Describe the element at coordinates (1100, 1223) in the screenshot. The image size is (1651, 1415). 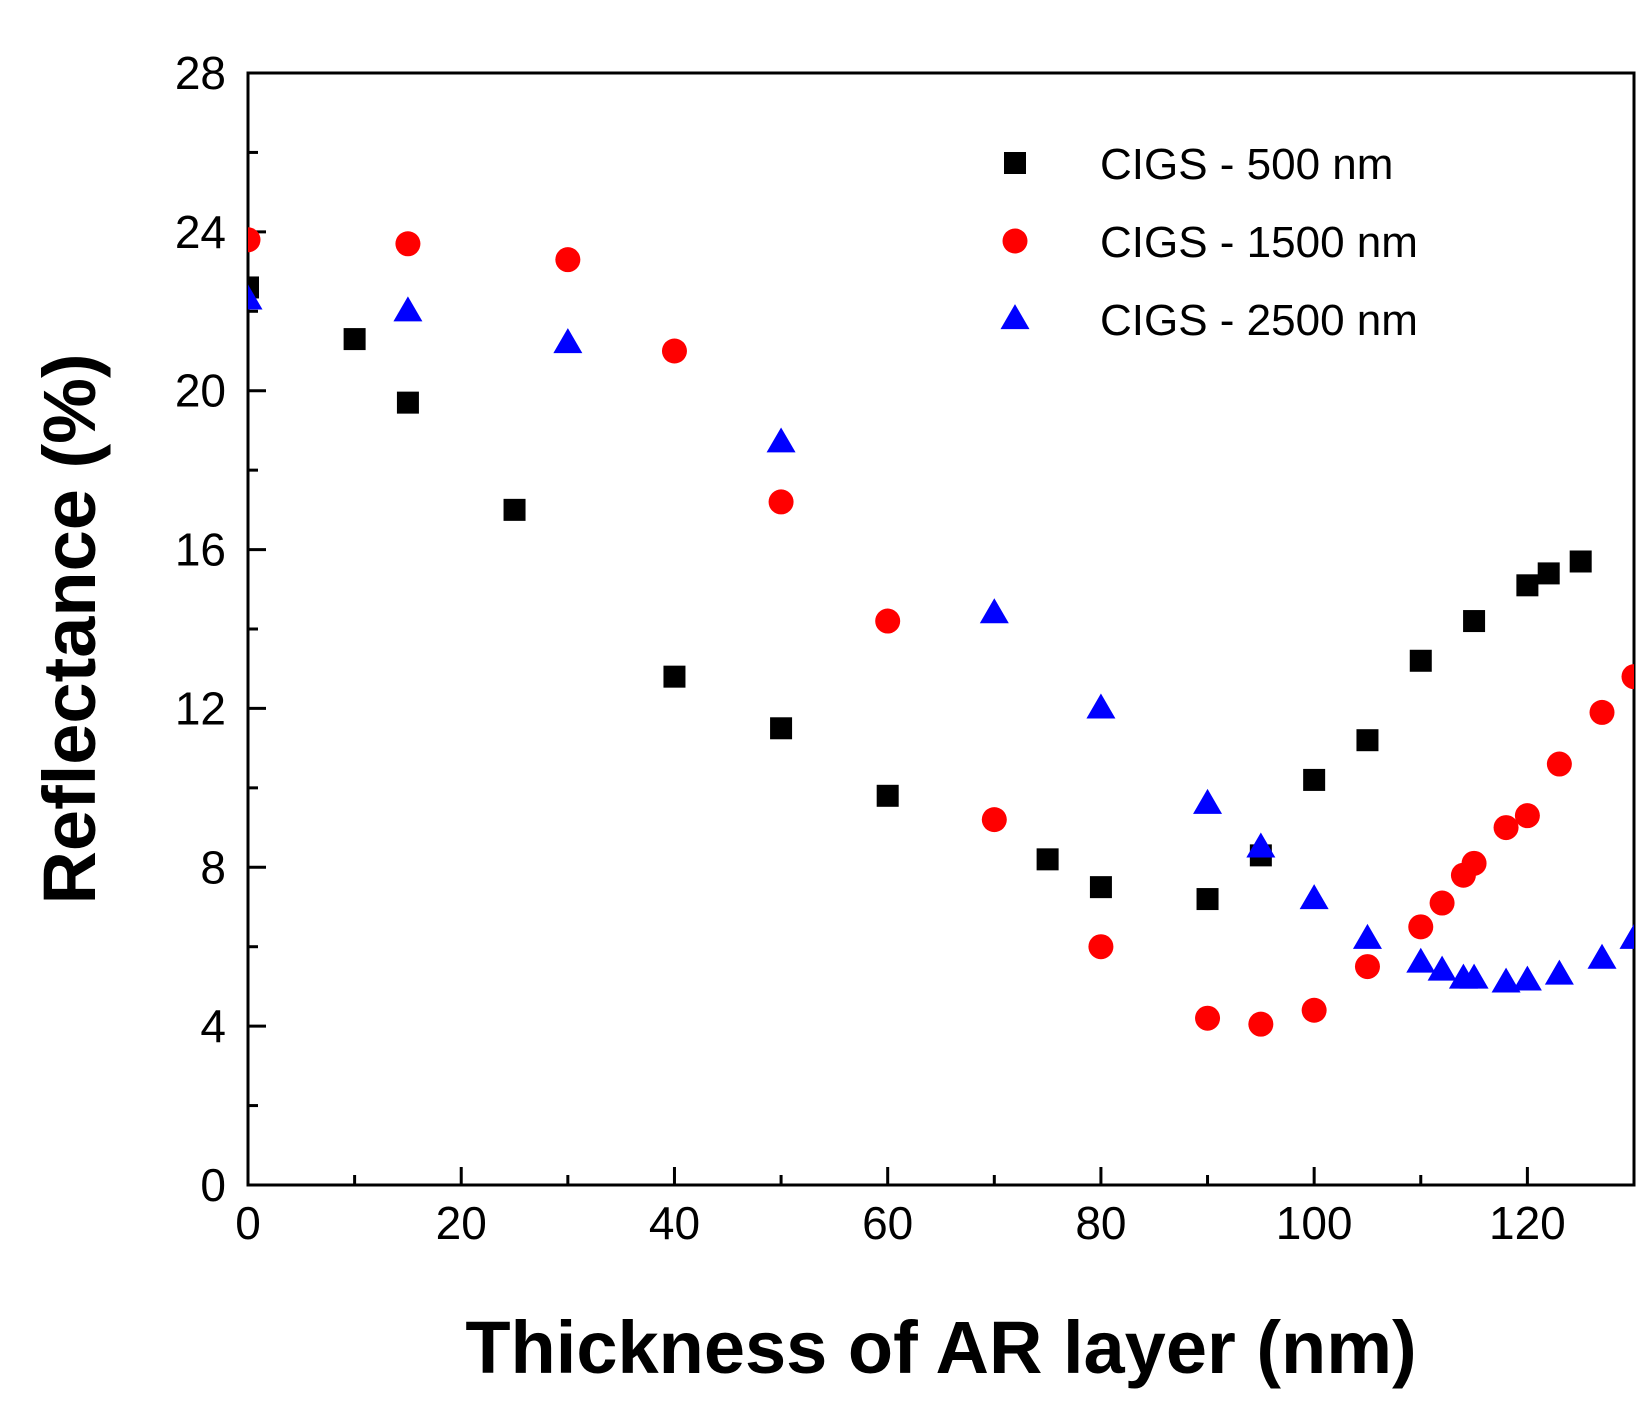
I see `x-tick-label: 80` at that location.